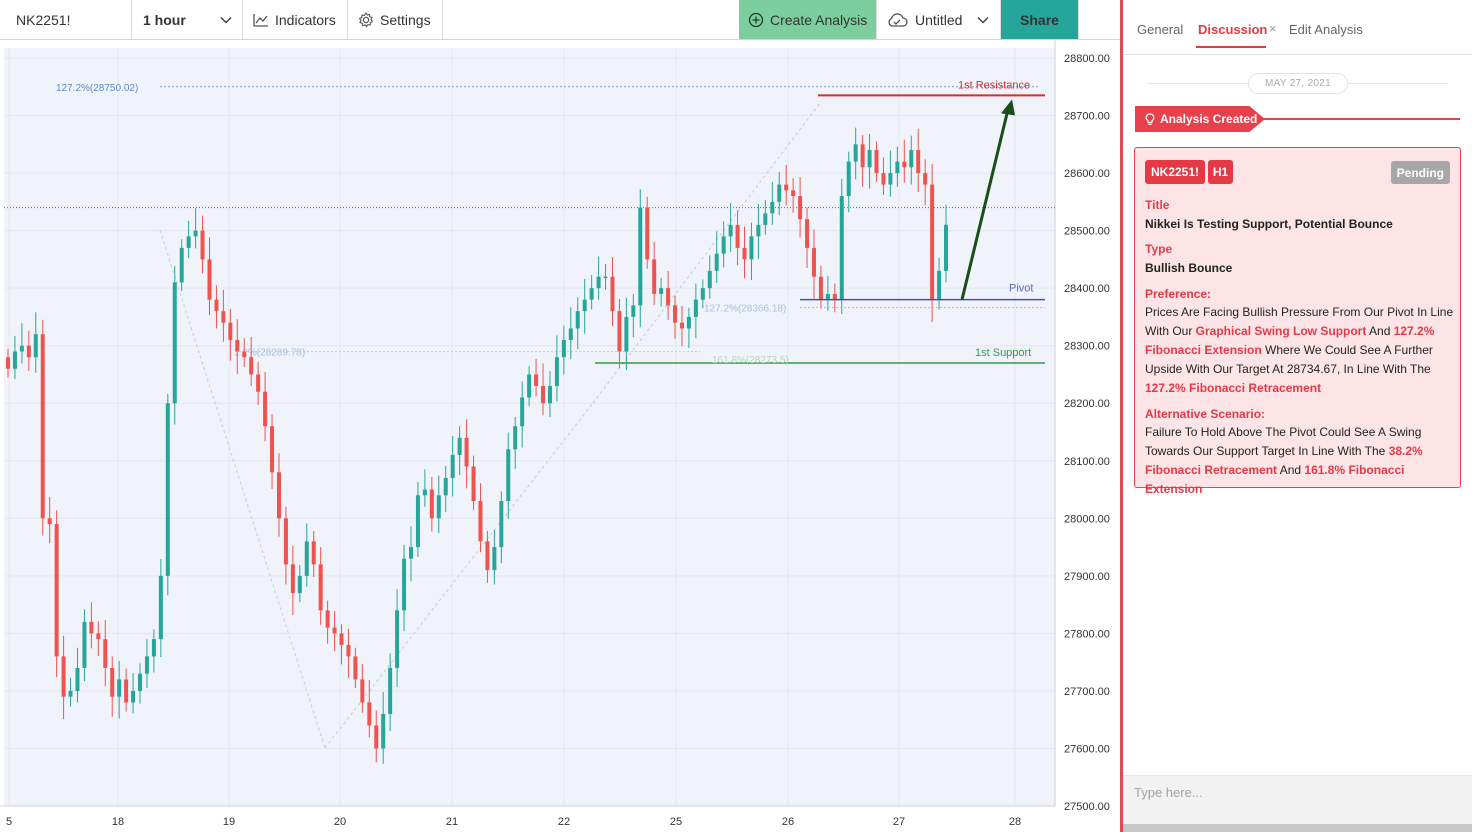  I want to click on y-tick-label: 27700.00, so click(1087, 692).